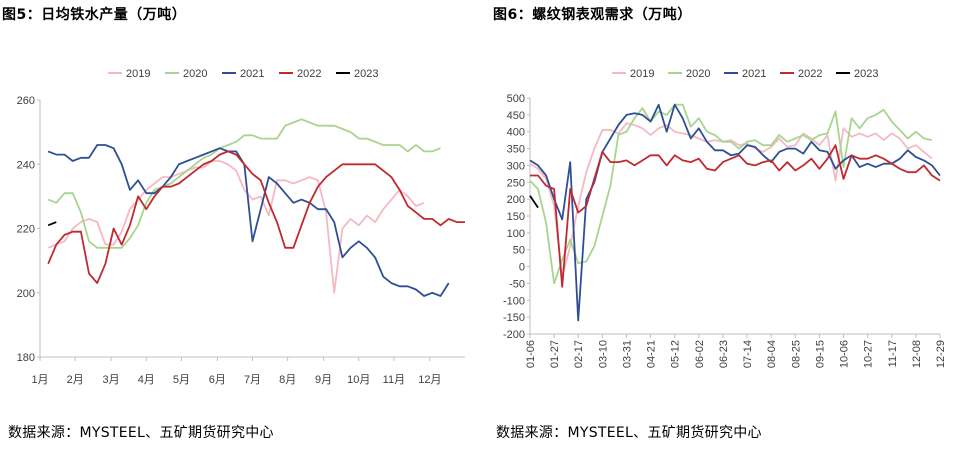 The width and height of the screenshot is (961, 451). Describe the element at coordinates (517, 284) in the screenshot. I see `chart2-y-tick-label: -50` at that location.